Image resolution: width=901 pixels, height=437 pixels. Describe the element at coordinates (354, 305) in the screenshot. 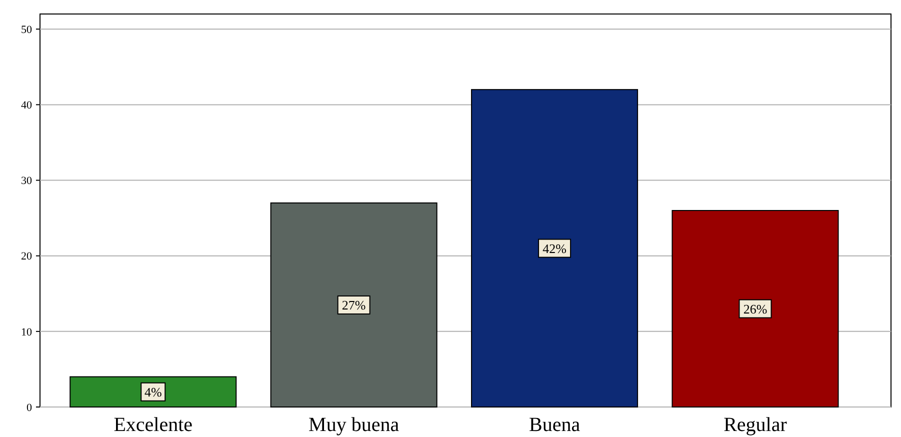

I see `data-label: 27%` at that location.